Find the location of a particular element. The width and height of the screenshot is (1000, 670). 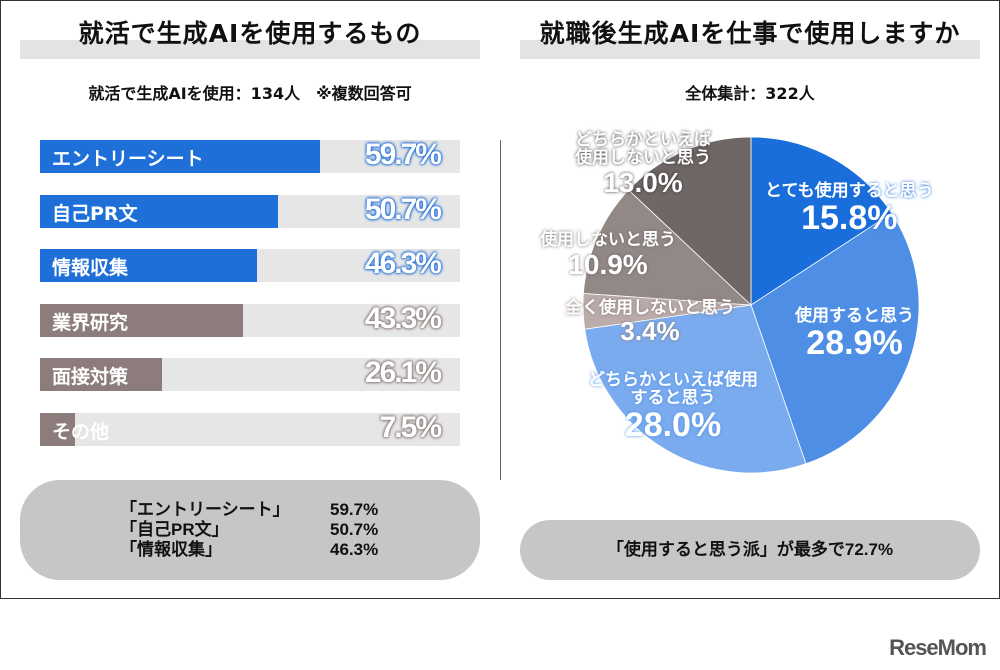

pie-value: 28.9% is located at coordinates (854, 342).